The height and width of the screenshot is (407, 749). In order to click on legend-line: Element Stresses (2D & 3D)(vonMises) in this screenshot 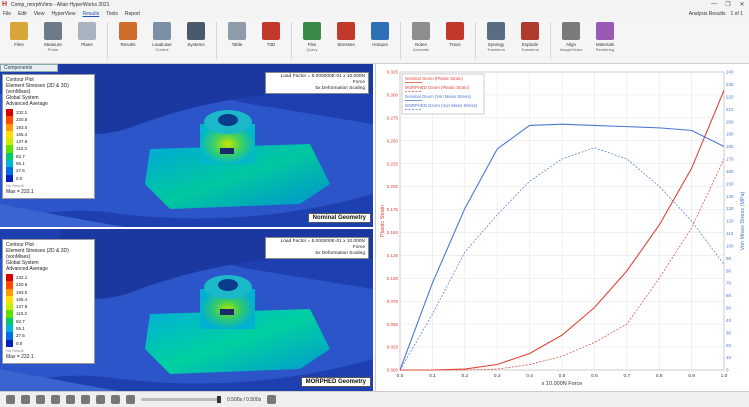, I will do `click(37, 254)`.